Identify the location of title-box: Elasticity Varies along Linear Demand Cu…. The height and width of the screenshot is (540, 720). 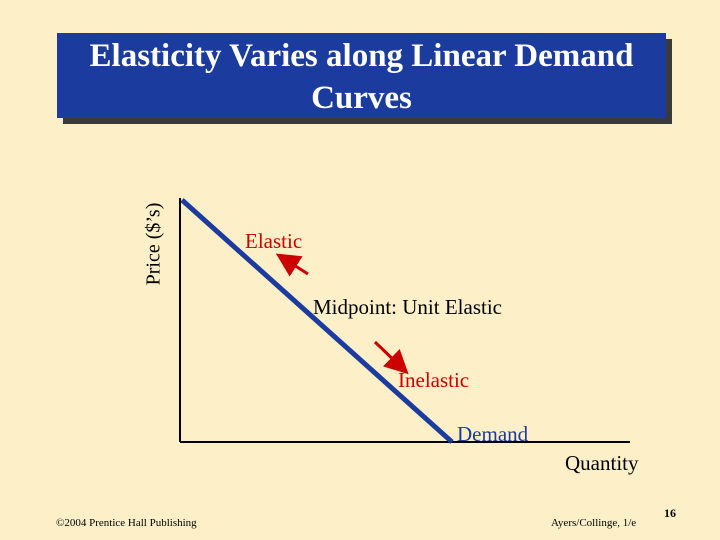
(361, 75).